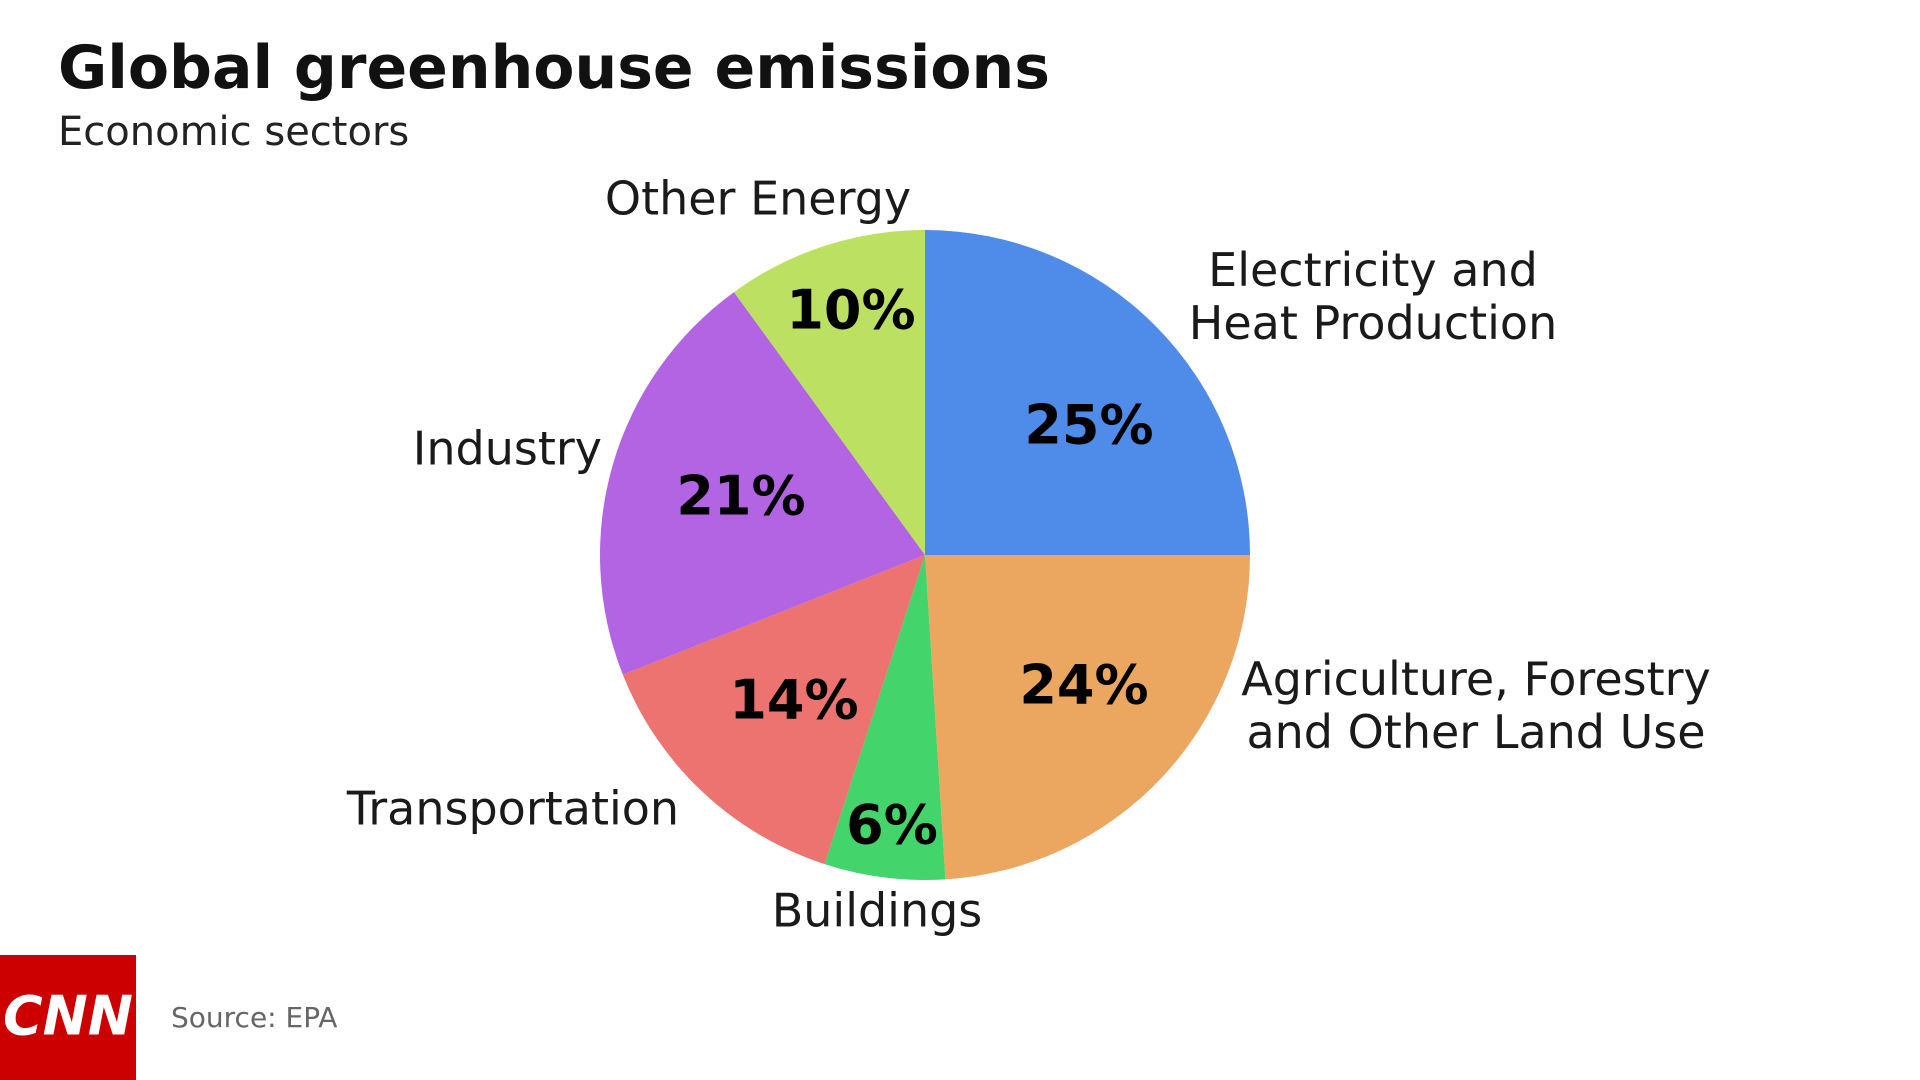 Image resolution: width=1920 pixels, height=1080 pixels. I want to click on slice-label: Industry, so click(507, 449).